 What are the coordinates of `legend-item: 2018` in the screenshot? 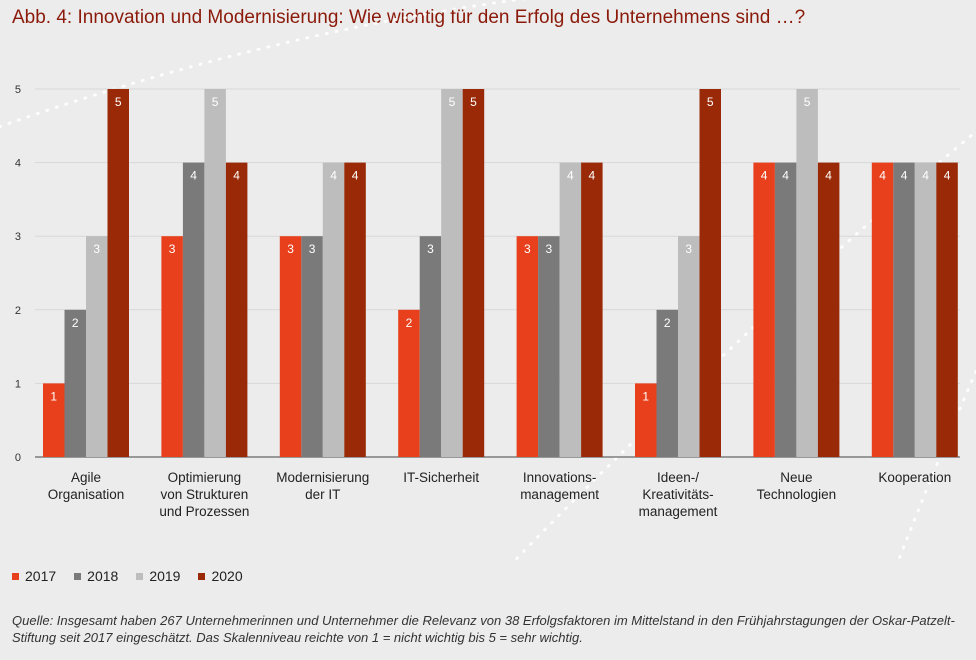 It's located at (96, 576).